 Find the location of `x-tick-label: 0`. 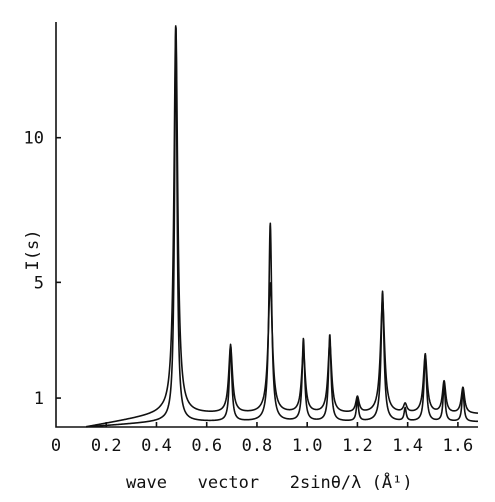

x-tick-label: 0 is located at coordinates (56, 446).